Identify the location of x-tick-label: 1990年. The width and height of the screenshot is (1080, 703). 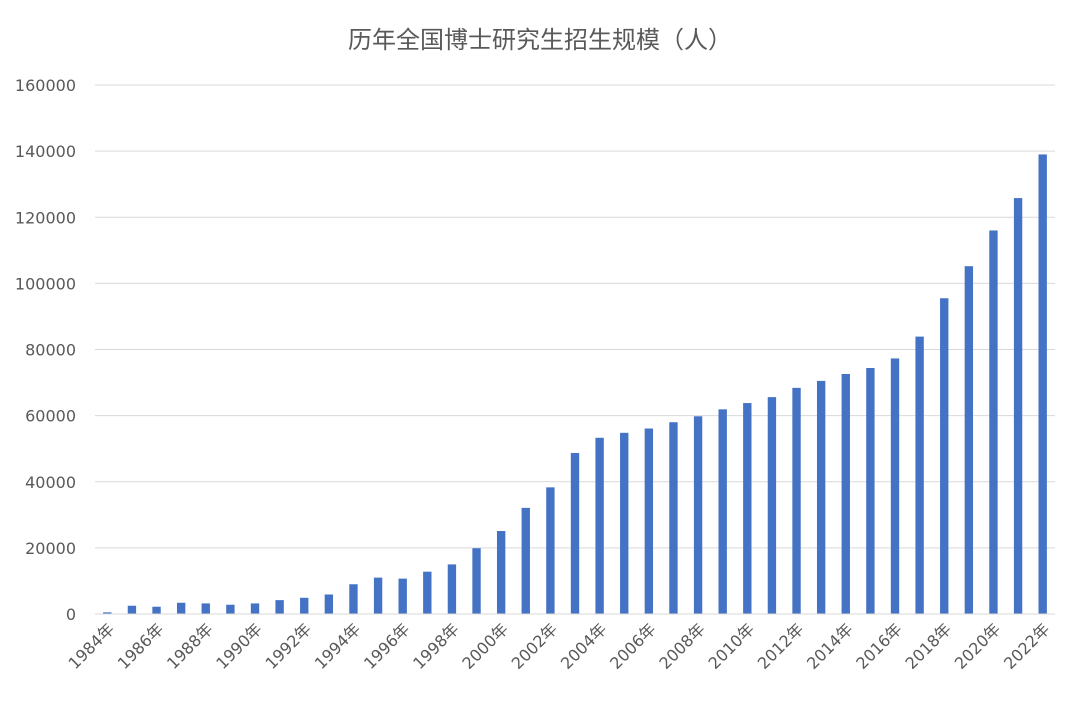
(239, 646).